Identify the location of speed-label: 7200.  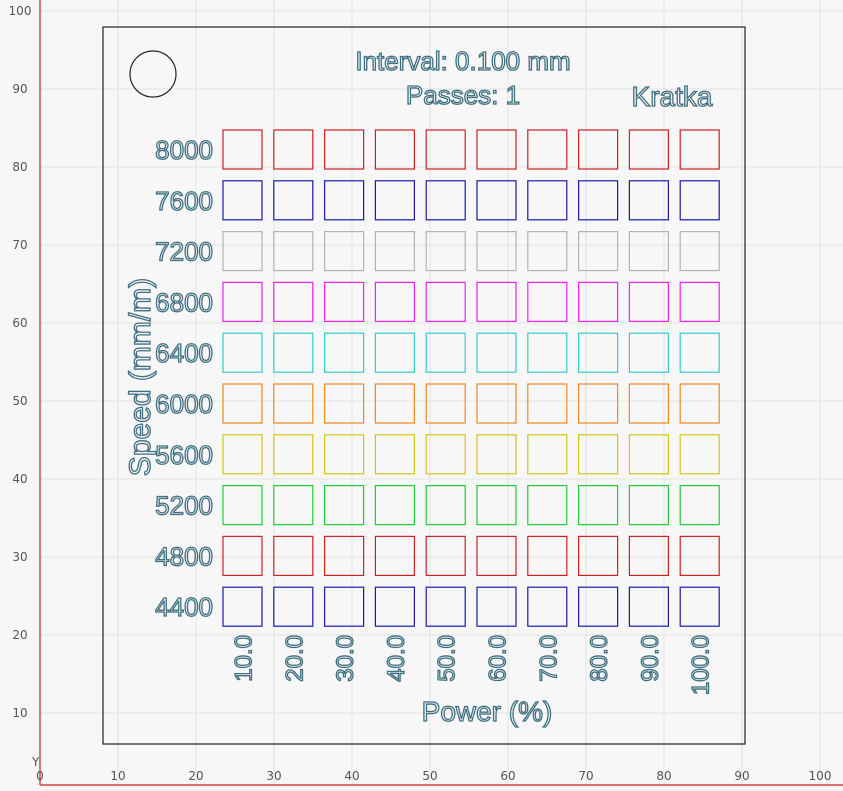
(184, 251).